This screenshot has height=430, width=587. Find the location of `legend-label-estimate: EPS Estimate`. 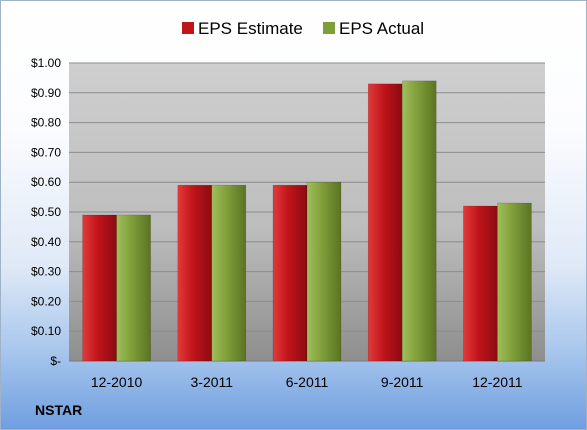

legend-label-estimate: EPS Estimate is located at coordinates (250, 28).